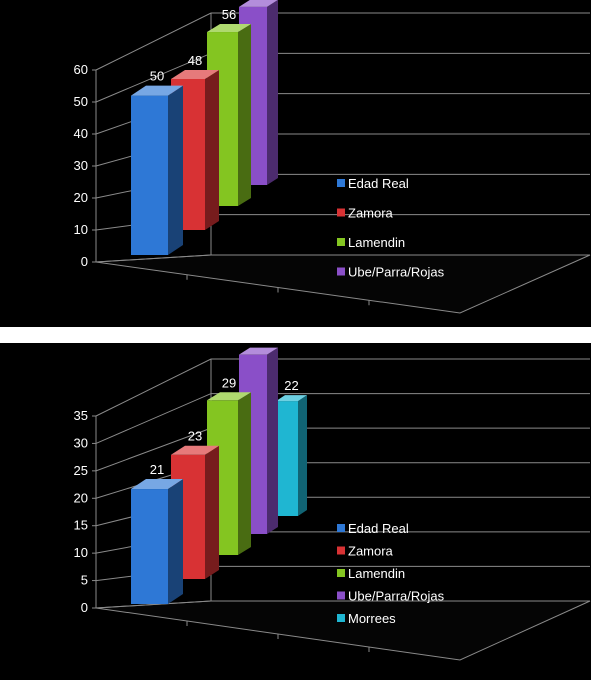 Image resolution: width=591 pixels, height=680 pixels. I want to click on data-label: 29, so click(229, 382).